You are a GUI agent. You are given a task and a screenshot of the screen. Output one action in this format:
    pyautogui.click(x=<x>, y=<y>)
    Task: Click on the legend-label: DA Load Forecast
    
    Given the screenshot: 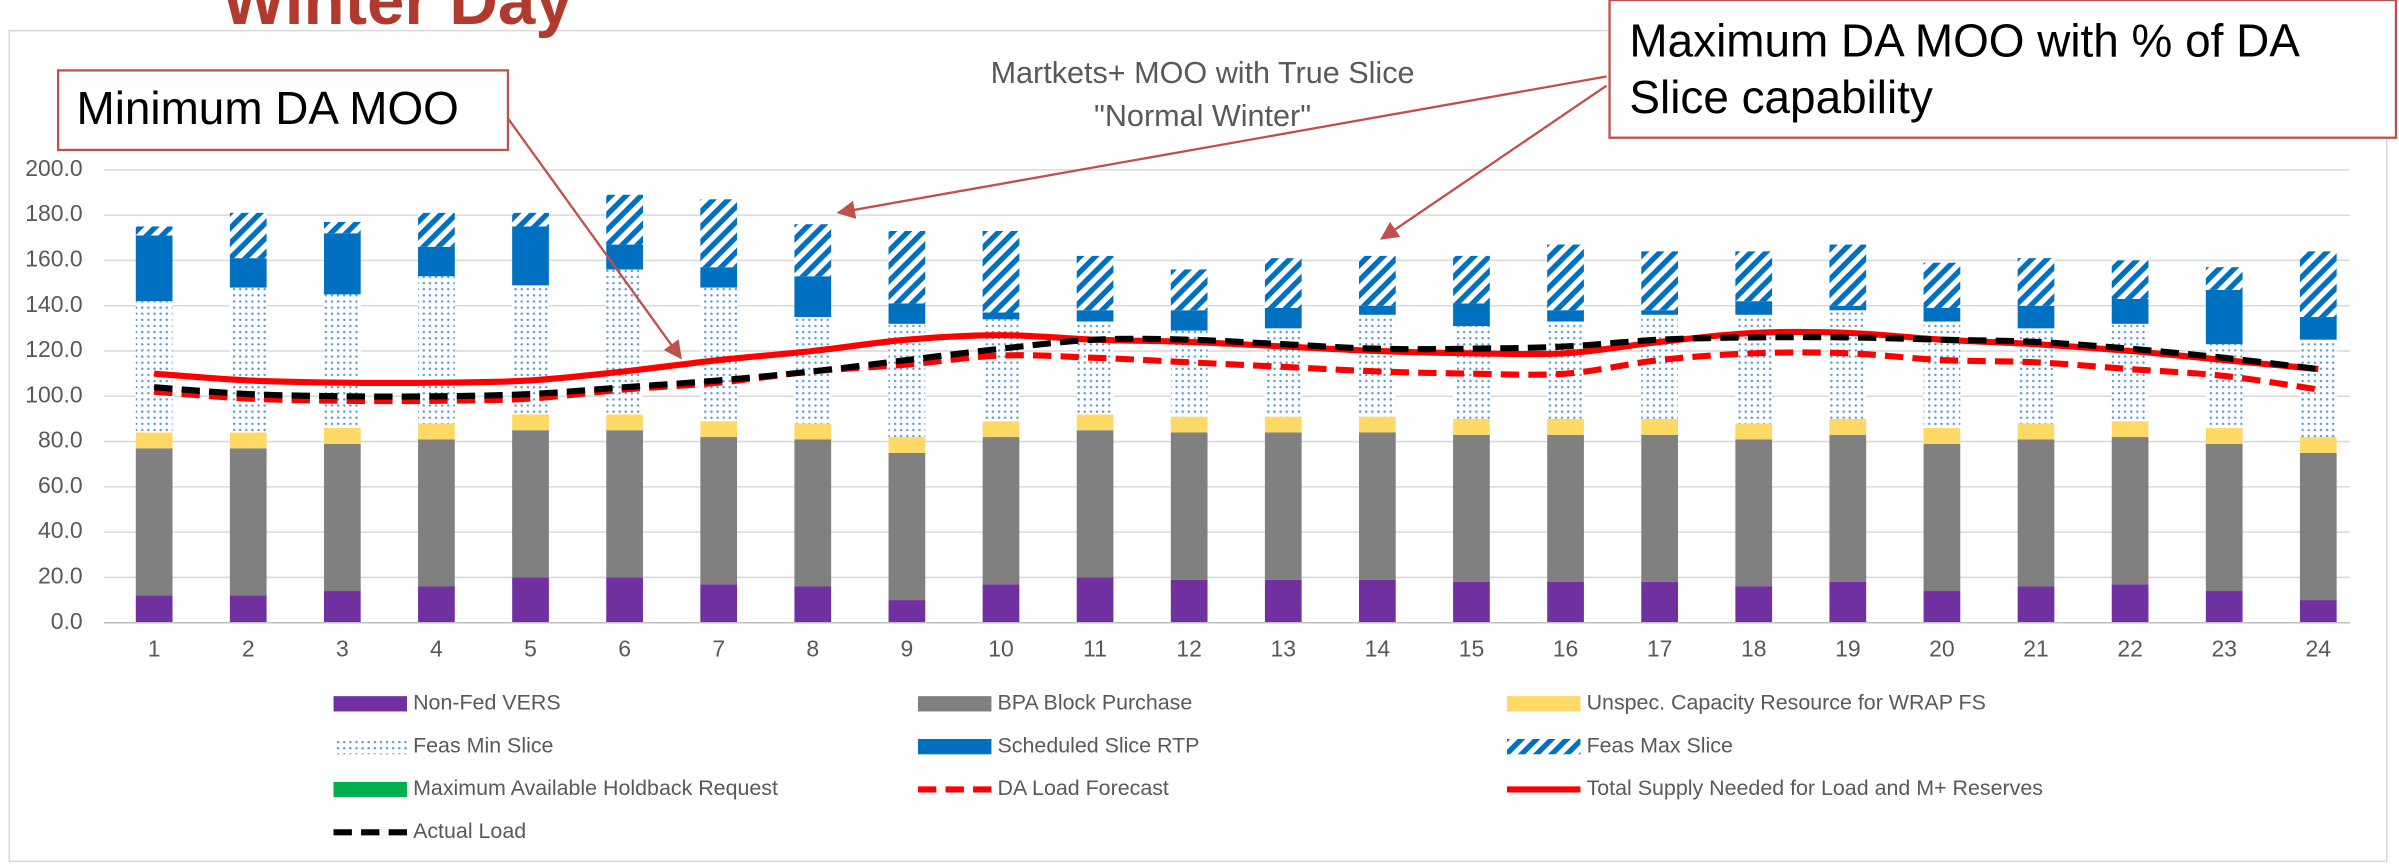 What is the action you would take?
    pyautogui.click(x=1083, y=788)
    